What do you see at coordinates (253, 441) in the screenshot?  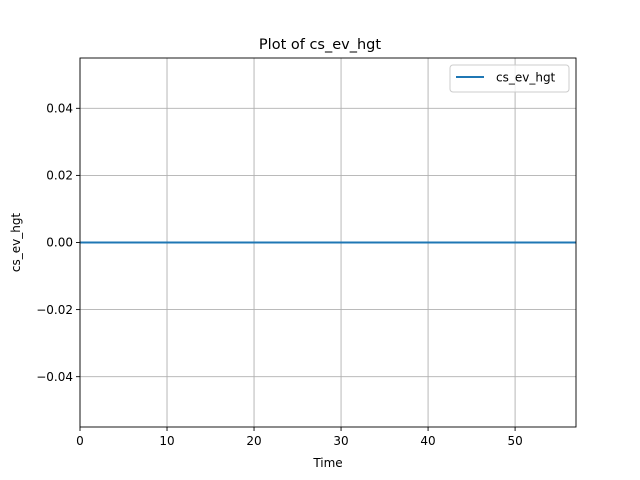 I see `x-tick-label: 20` at bounding box center [253, 441].